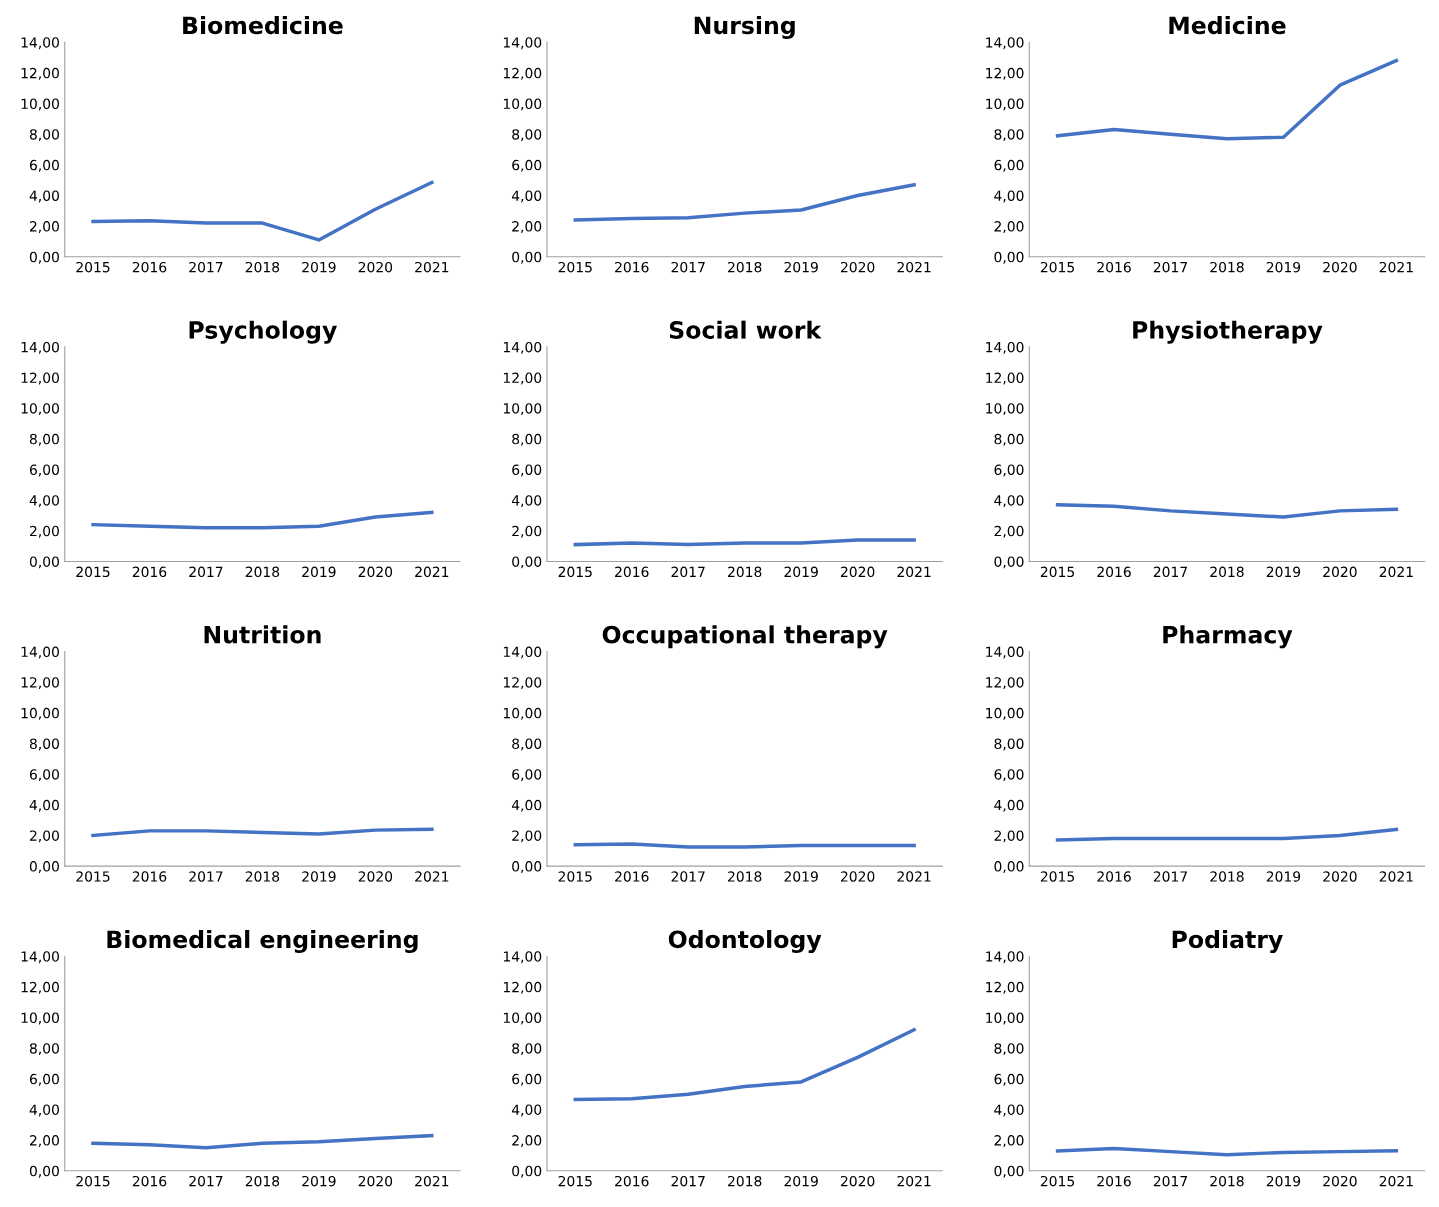 This screenshot has width=1439, height=1207. Describe the element at coordinates (1227, 25) in the screenshot. I see `chart-title: Medicine` at that location.